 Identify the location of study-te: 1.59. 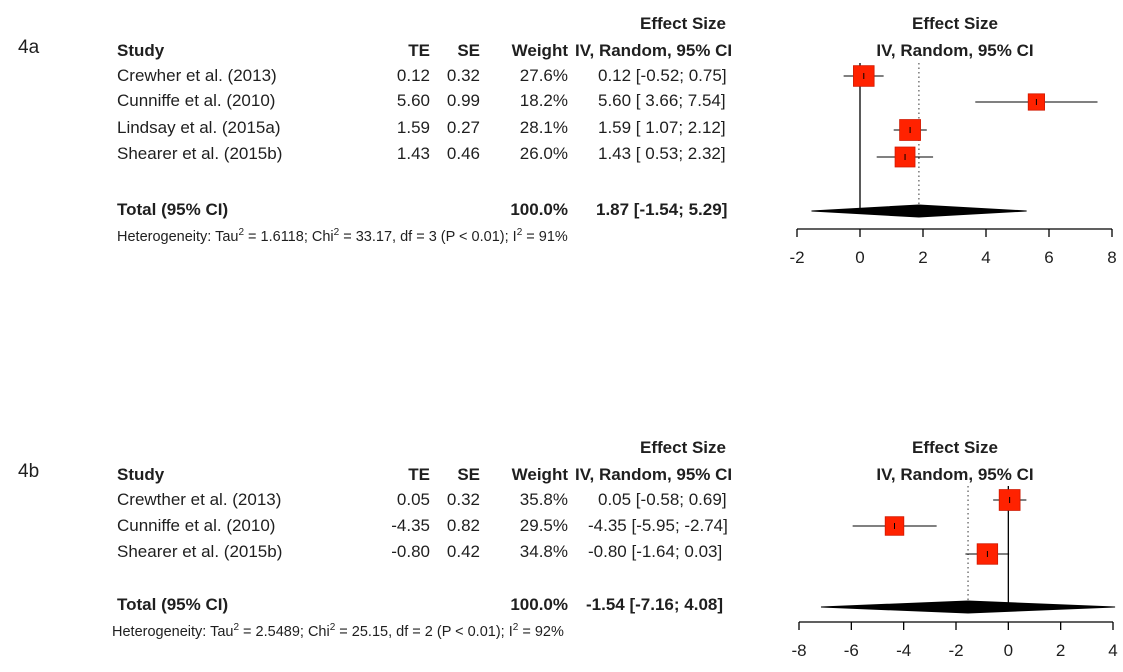
(413, 127).